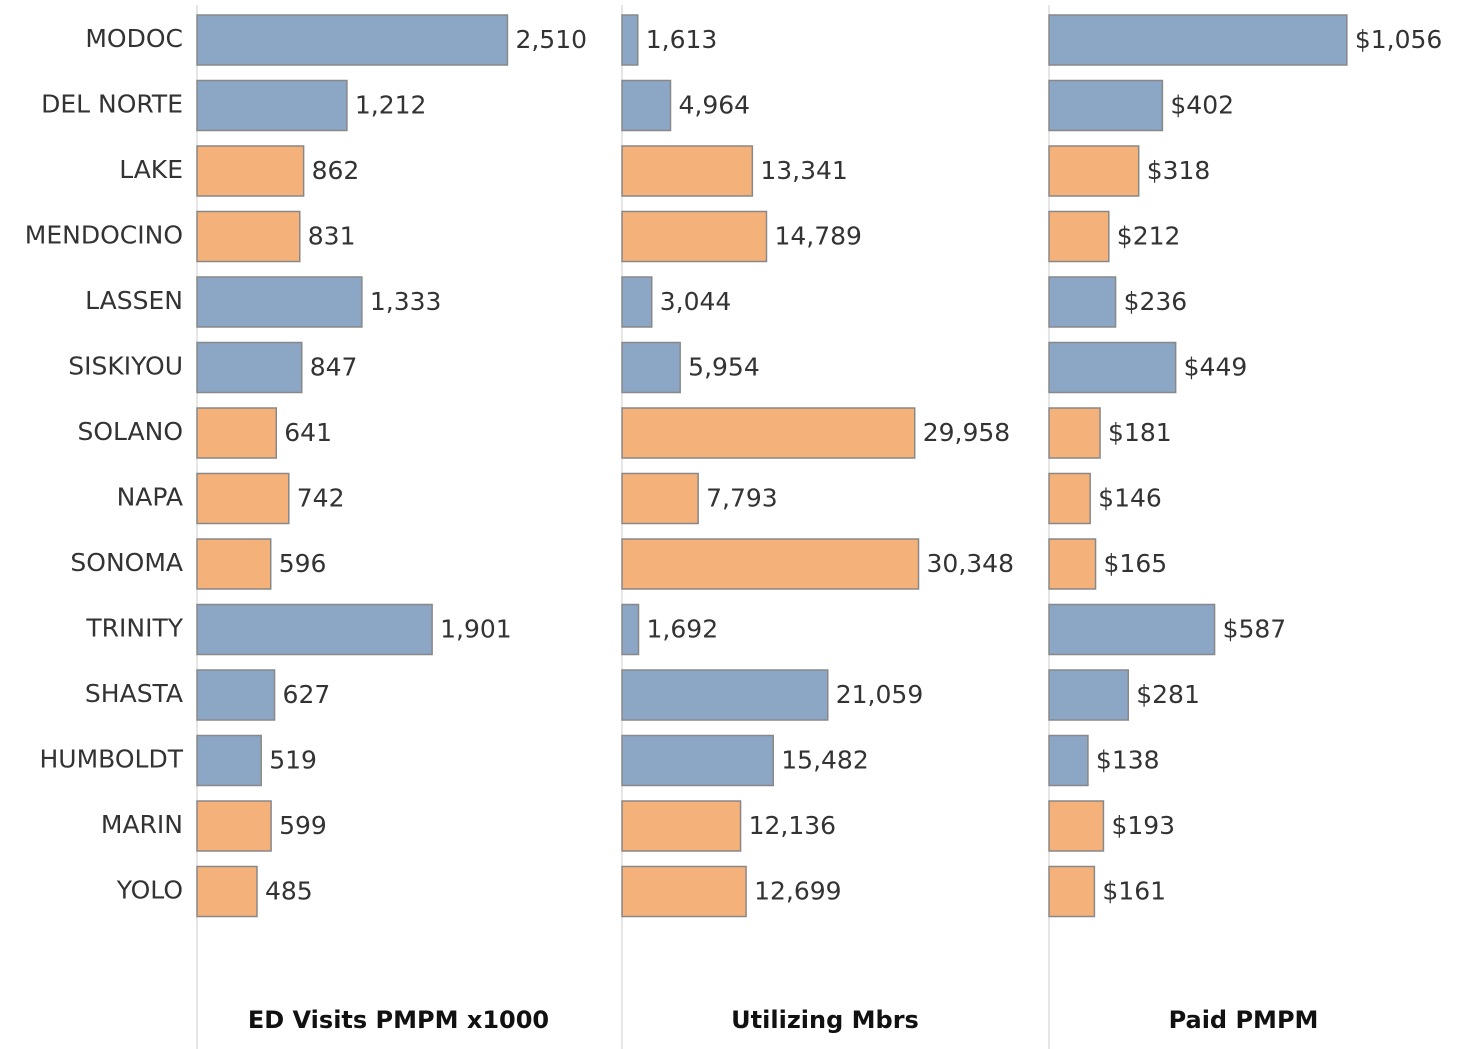  Describe the element at coordinates (1130, 498) in the screenshot. I see `value-label: $146` at that location.